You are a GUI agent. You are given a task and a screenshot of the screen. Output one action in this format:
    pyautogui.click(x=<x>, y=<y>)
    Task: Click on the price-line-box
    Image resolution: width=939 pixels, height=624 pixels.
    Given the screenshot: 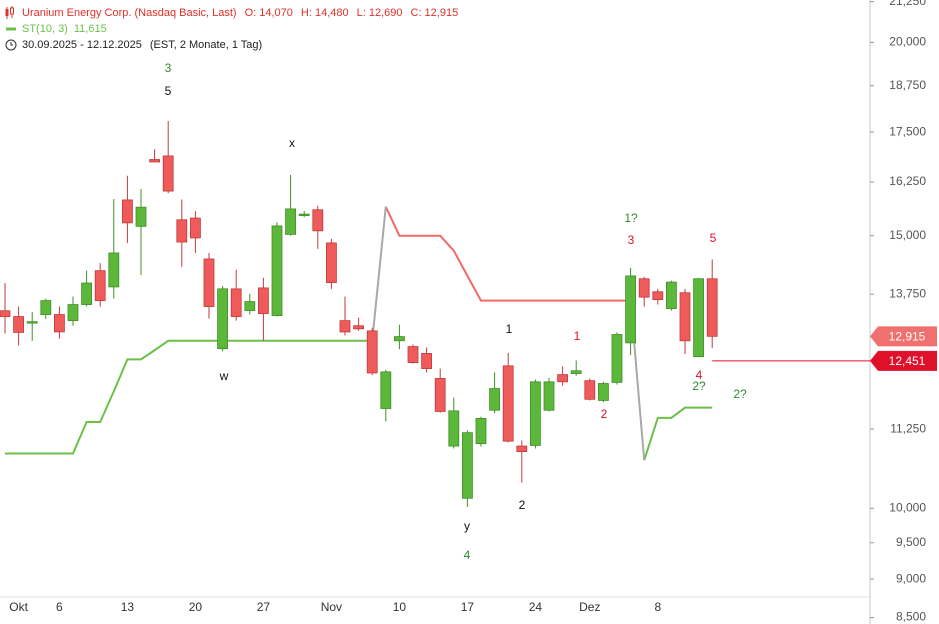 What is the action you would take?
    pyautogui.click(x=903, y=360)
    